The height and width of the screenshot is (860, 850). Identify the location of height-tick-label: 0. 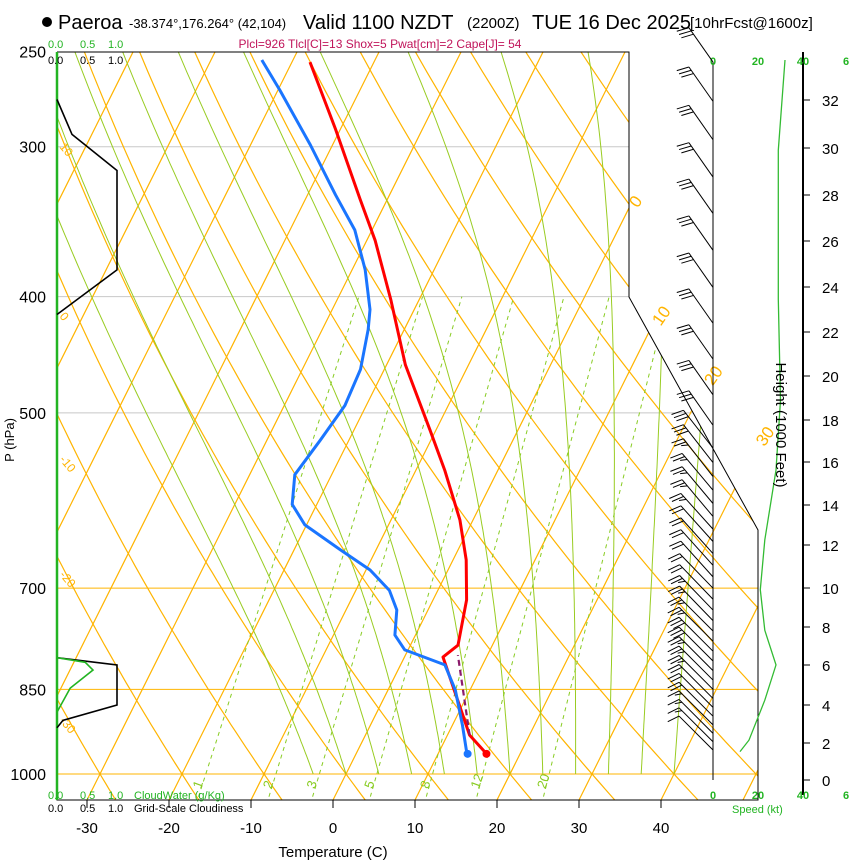
(826, 781).